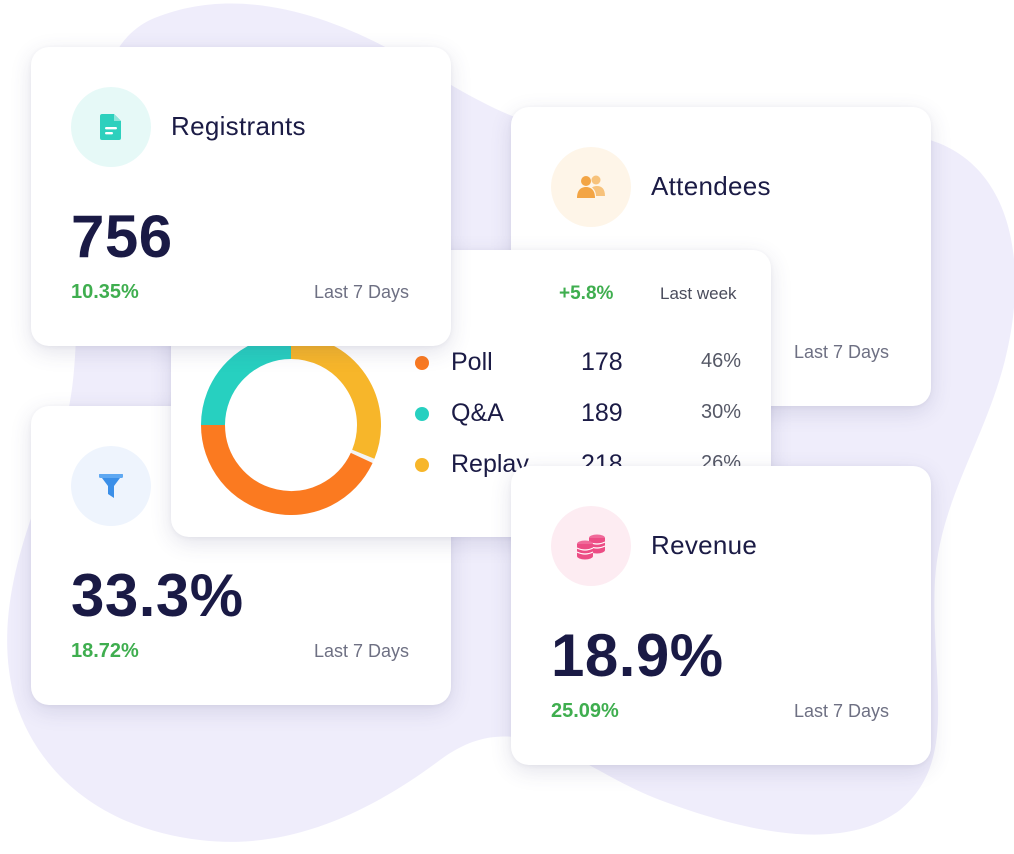 The height and width of the screenshot is (854, 1014). What do you see at coordinates (362, 651) in the screenshot?
I see `conversion-period: Last 7 Days` at bounding box center [362, 651].